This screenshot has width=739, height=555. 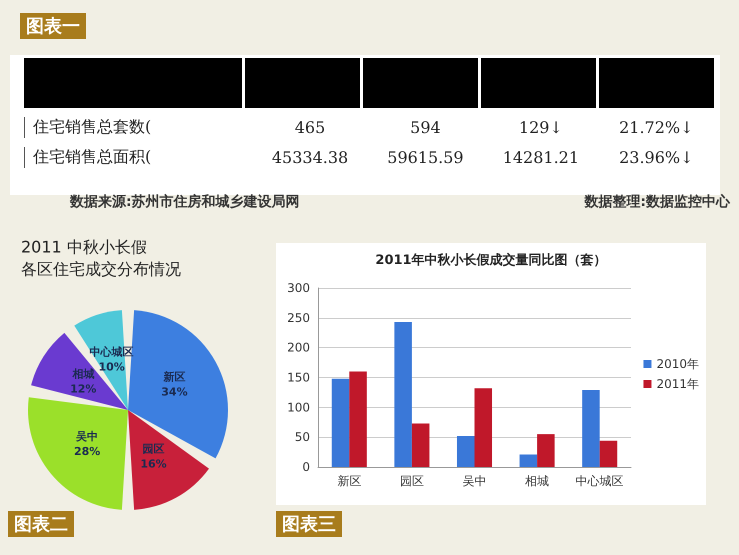 I want to click on x-tick-label: 吴中, so click(x=474, y=481).